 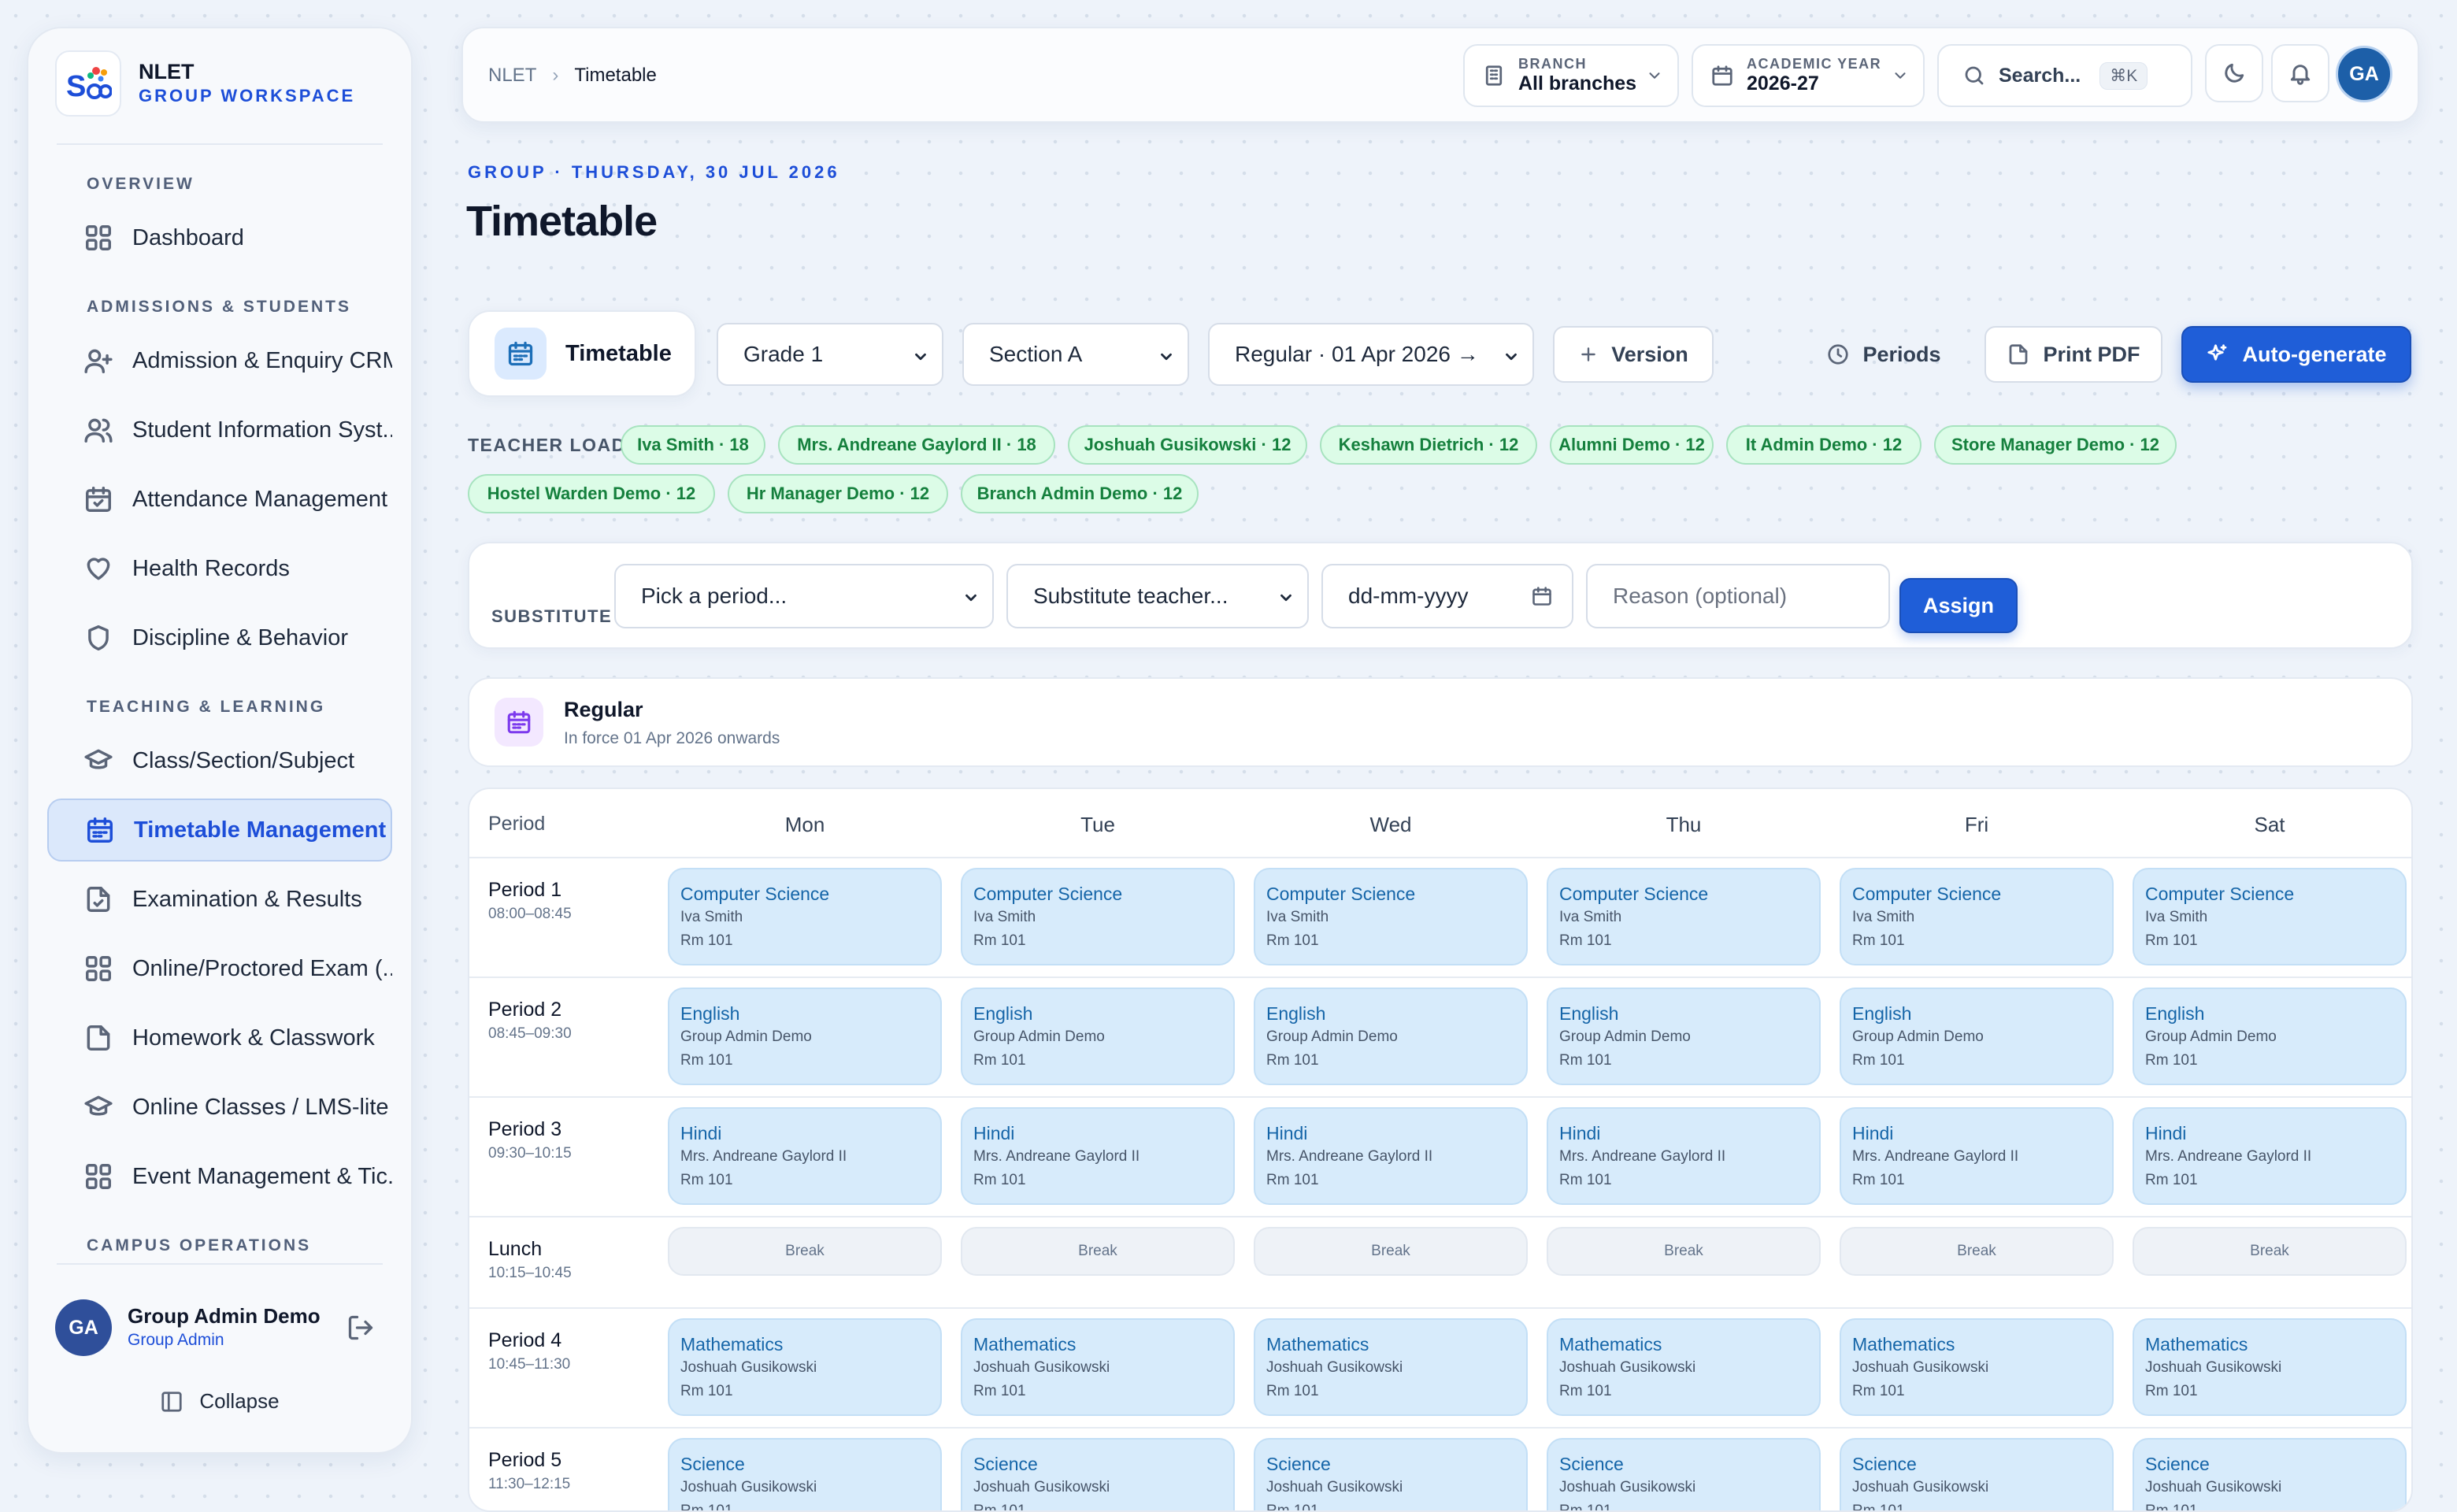 I want to click on grade-select: Grade 1, so click(x=830, y=354).